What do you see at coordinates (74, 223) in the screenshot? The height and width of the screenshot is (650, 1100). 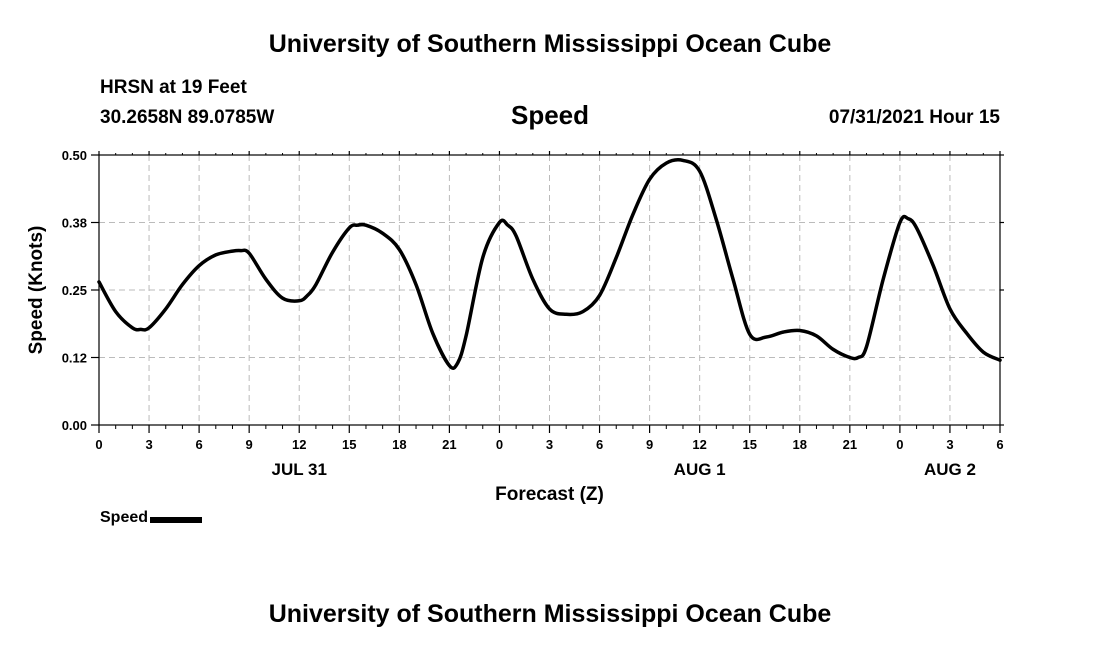 I see `y-tick-label: 0.38` at bounding box center [74, 223].